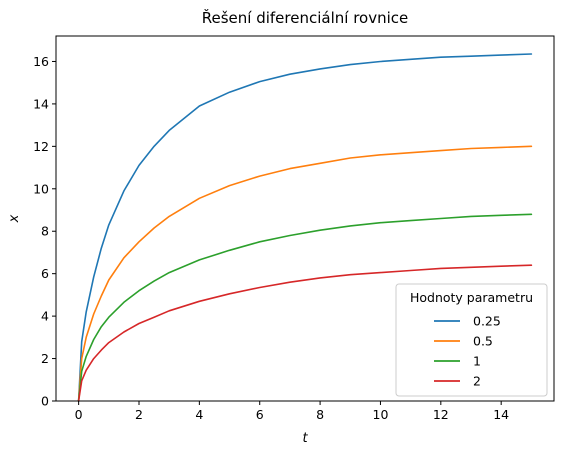 This screenshot has height=455, width=563. What do you see at coordinates (477, 361) in the screenshot?
I see `legend-label-1: 1` at bounding box center [477, 361].